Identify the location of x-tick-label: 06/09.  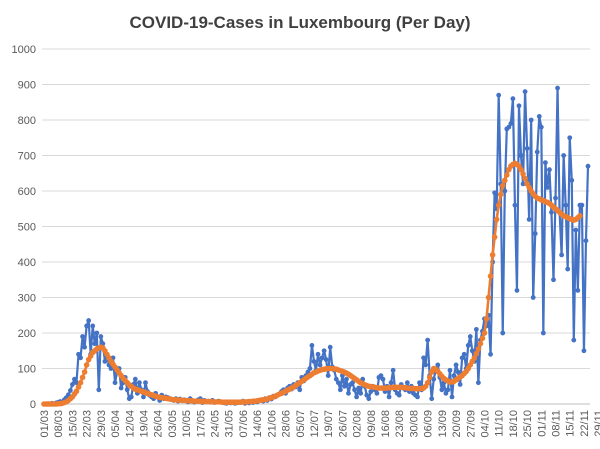
(429, 424).